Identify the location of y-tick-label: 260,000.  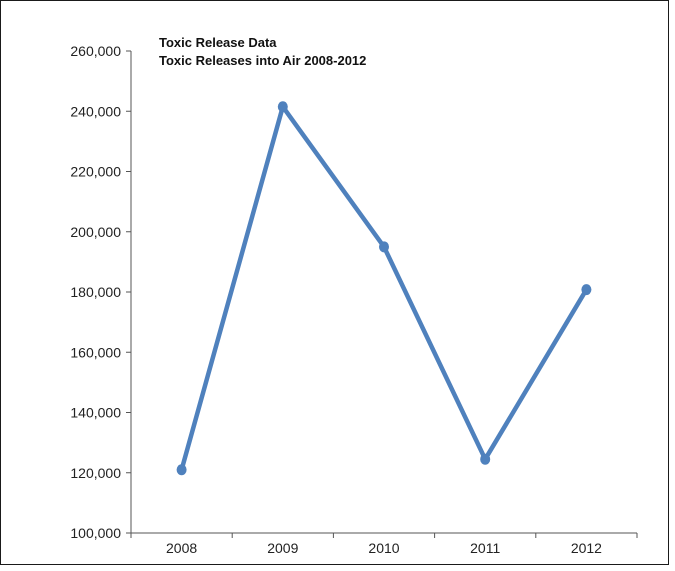
(95, 51).